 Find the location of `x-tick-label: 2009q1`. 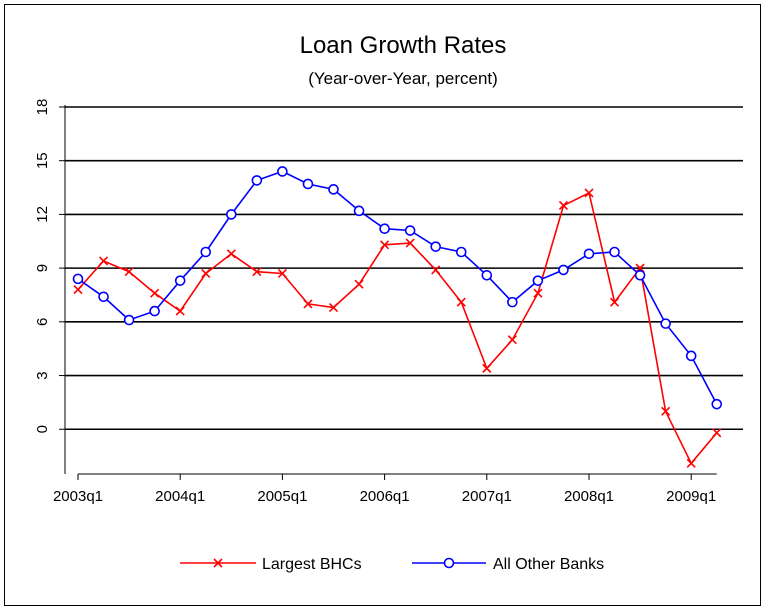

x-tick-label: 2009q1 is located at coordinates (691, 496).